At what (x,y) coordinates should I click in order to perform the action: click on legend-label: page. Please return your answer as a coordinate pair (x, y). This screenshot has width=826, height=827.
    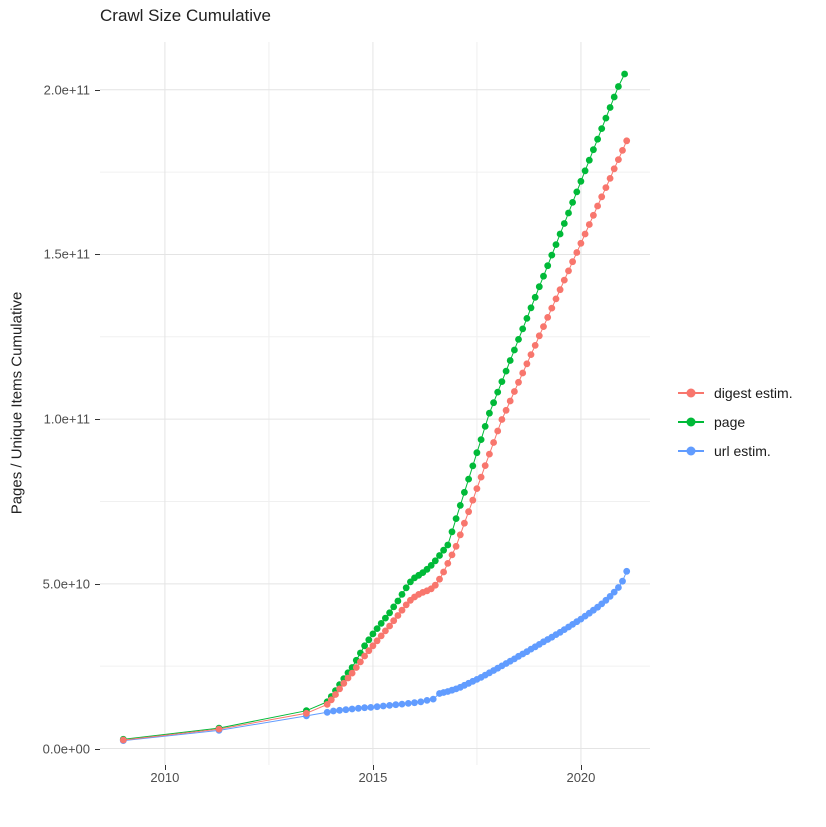
    Looking at the image, I should click on (730, 421).